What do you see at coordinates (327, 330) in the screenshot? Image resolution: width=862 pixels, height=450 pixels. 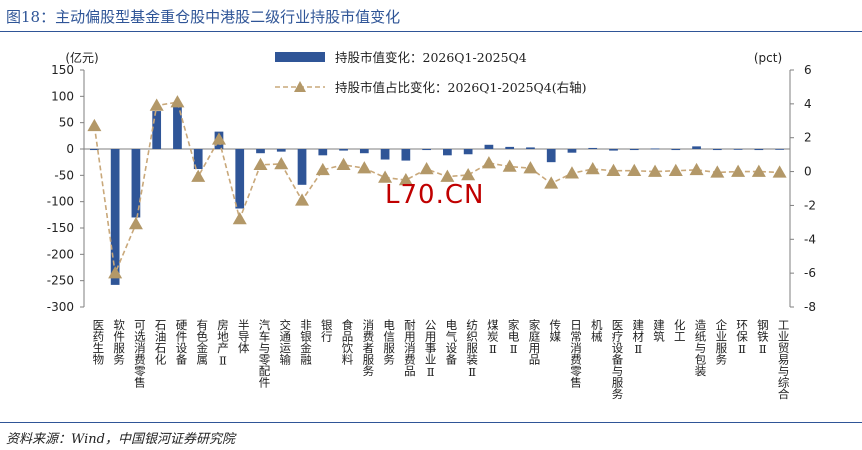 I see `category-label: 银行` at bounding box center [327, 330].